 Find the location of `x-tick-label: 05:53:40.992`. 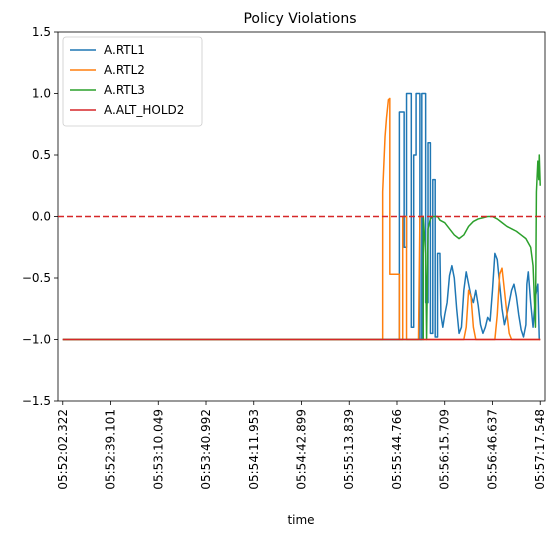

x-tick-label: 05:53:40.992 is located at coordinates (206, 449).